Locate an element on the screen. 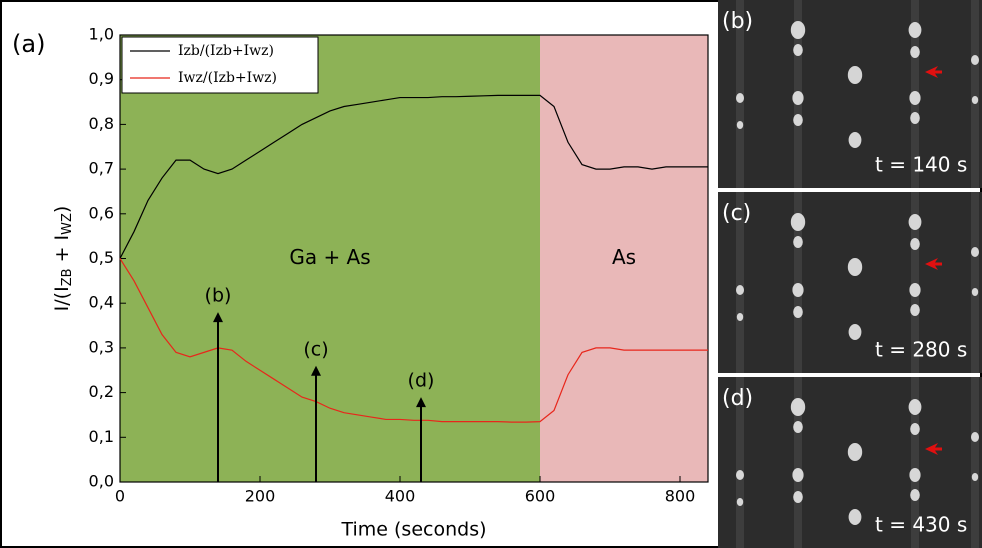 This screenshot has width=982, height=548. legend-box is located at coordinates (220, 65).